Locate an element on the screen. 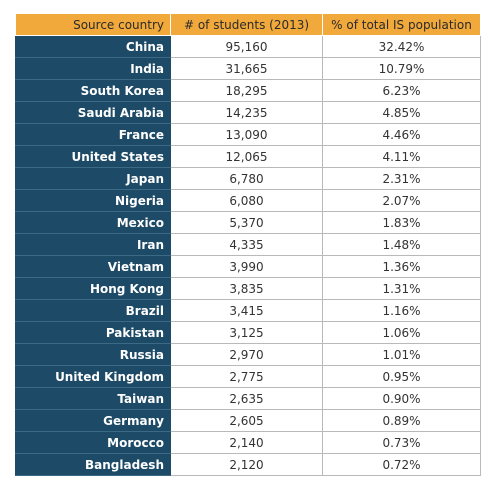  table-row: Morocco 2,140 0.73% is located at coordinates (248, 442).